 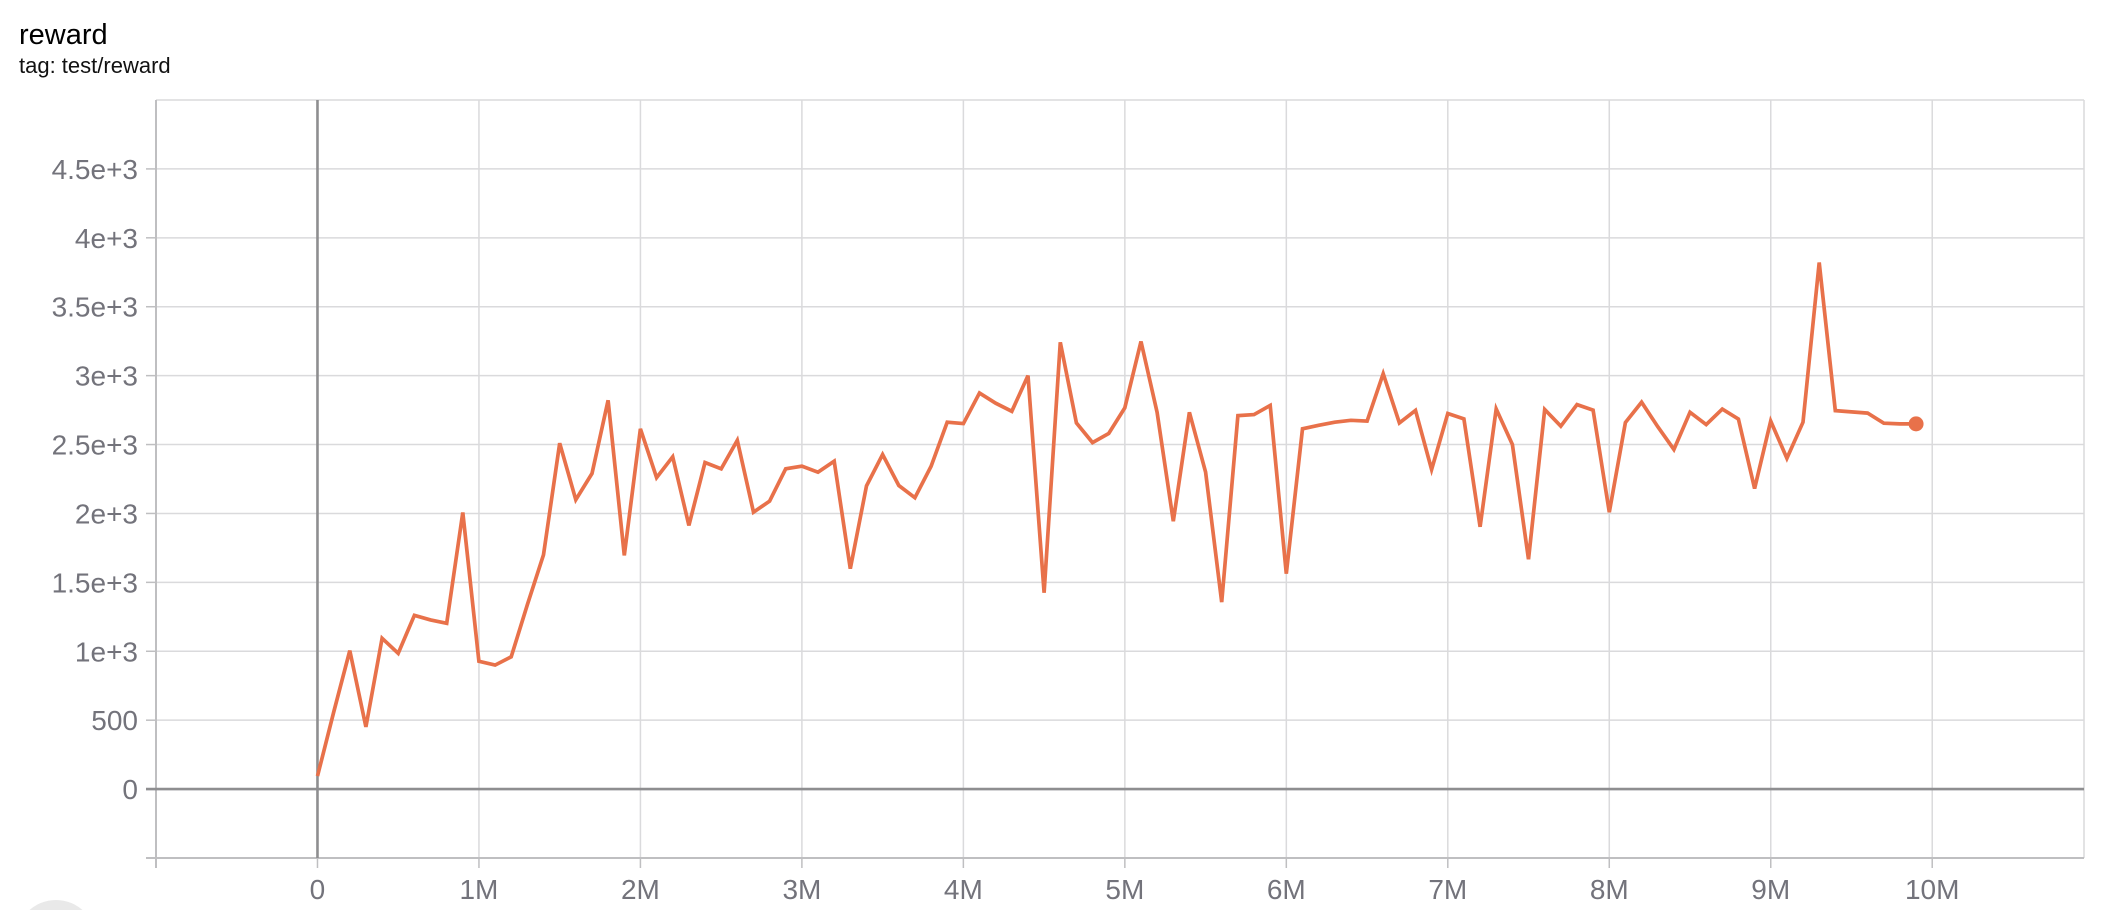 What do you see at coordinates (318, 889) in the screenshot?
I see `x-tick-label: 0` at bounding box center [318, 889].